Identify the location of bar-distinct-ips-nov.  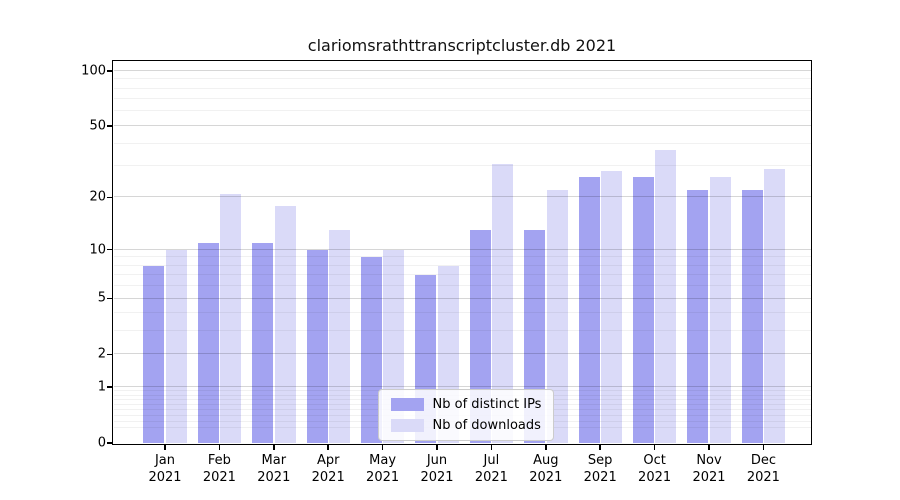
(698, 316).